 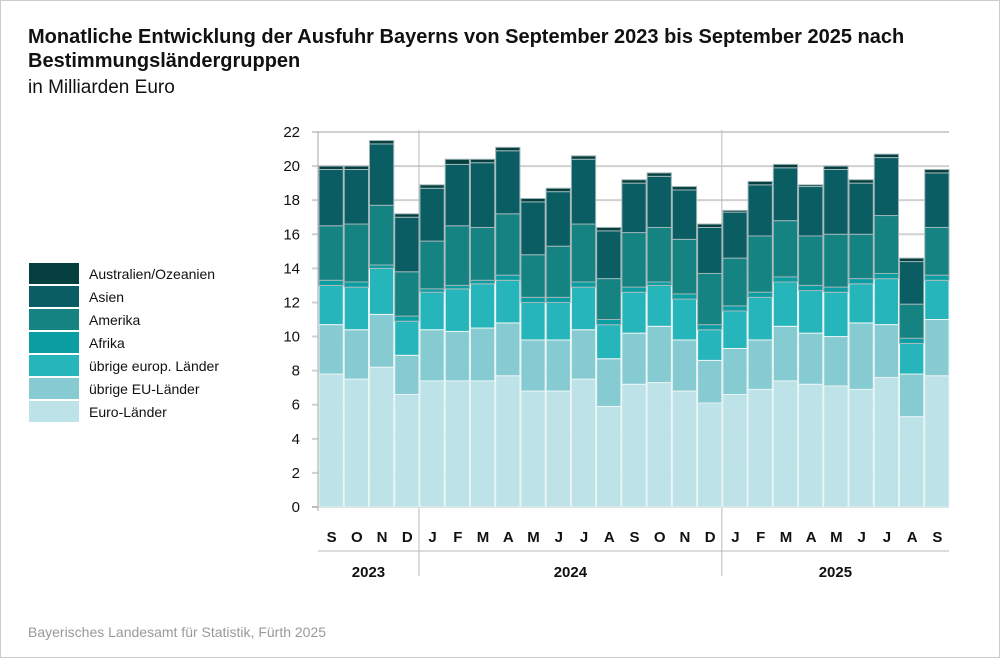 I want to click on y-tick-label: 20, so click(x=291, y=166).